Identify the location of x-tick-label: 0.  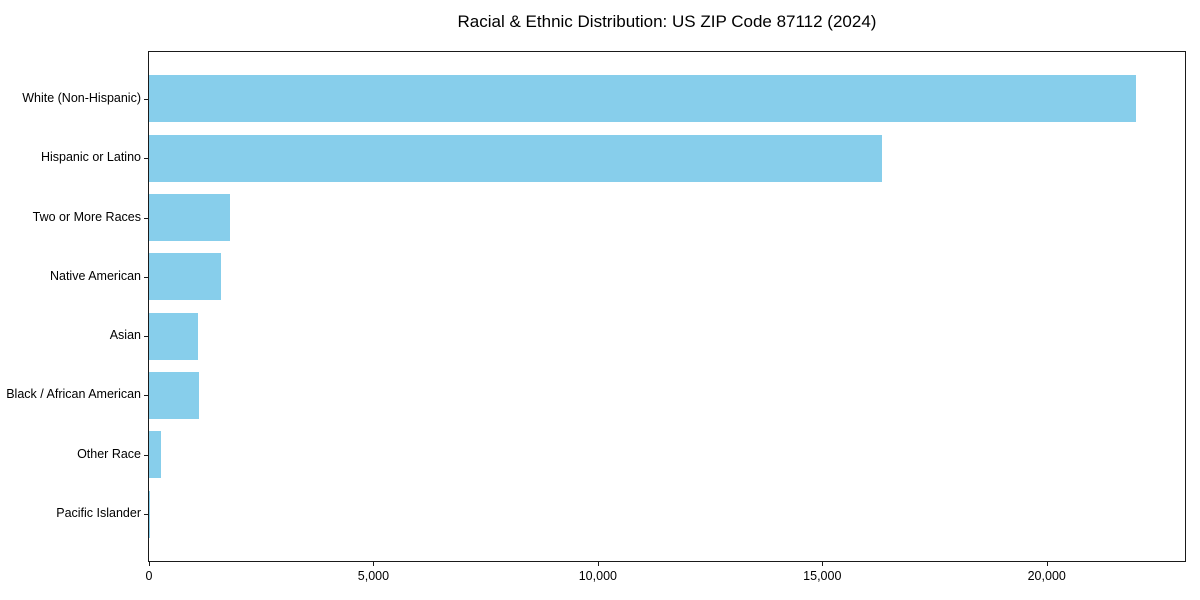
(149, 576).